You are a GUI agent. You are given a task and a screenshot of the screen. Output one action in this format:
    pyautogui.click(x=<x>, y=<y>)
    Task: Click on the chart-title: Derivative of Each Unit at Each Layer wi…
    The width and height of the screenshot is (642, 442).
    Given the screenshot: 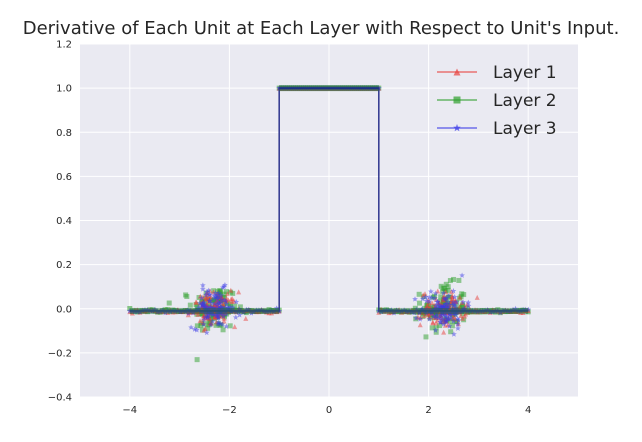 What is the action you would take?
    pyautogui.click(x=321, y=28)
    